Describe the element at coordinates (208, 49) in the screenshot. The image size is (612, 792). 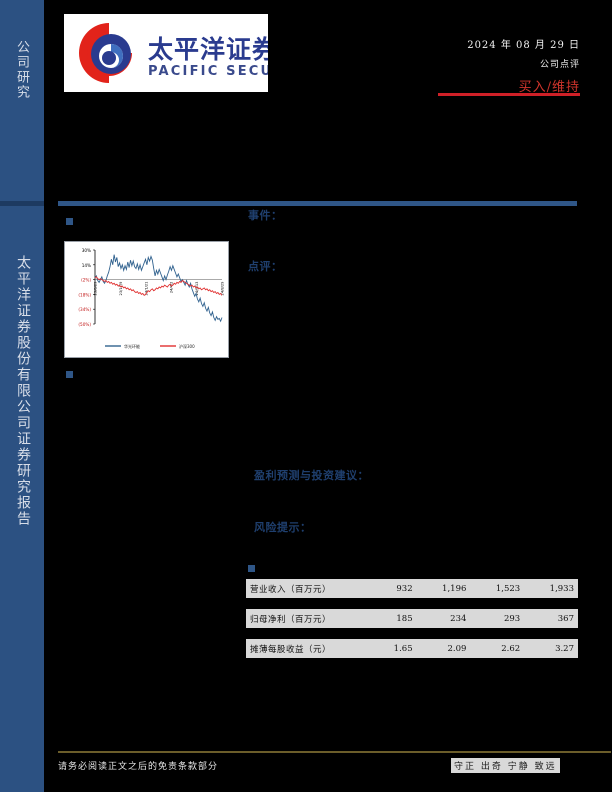
I see `logo-text-cn: 太平洋证券` at that location.